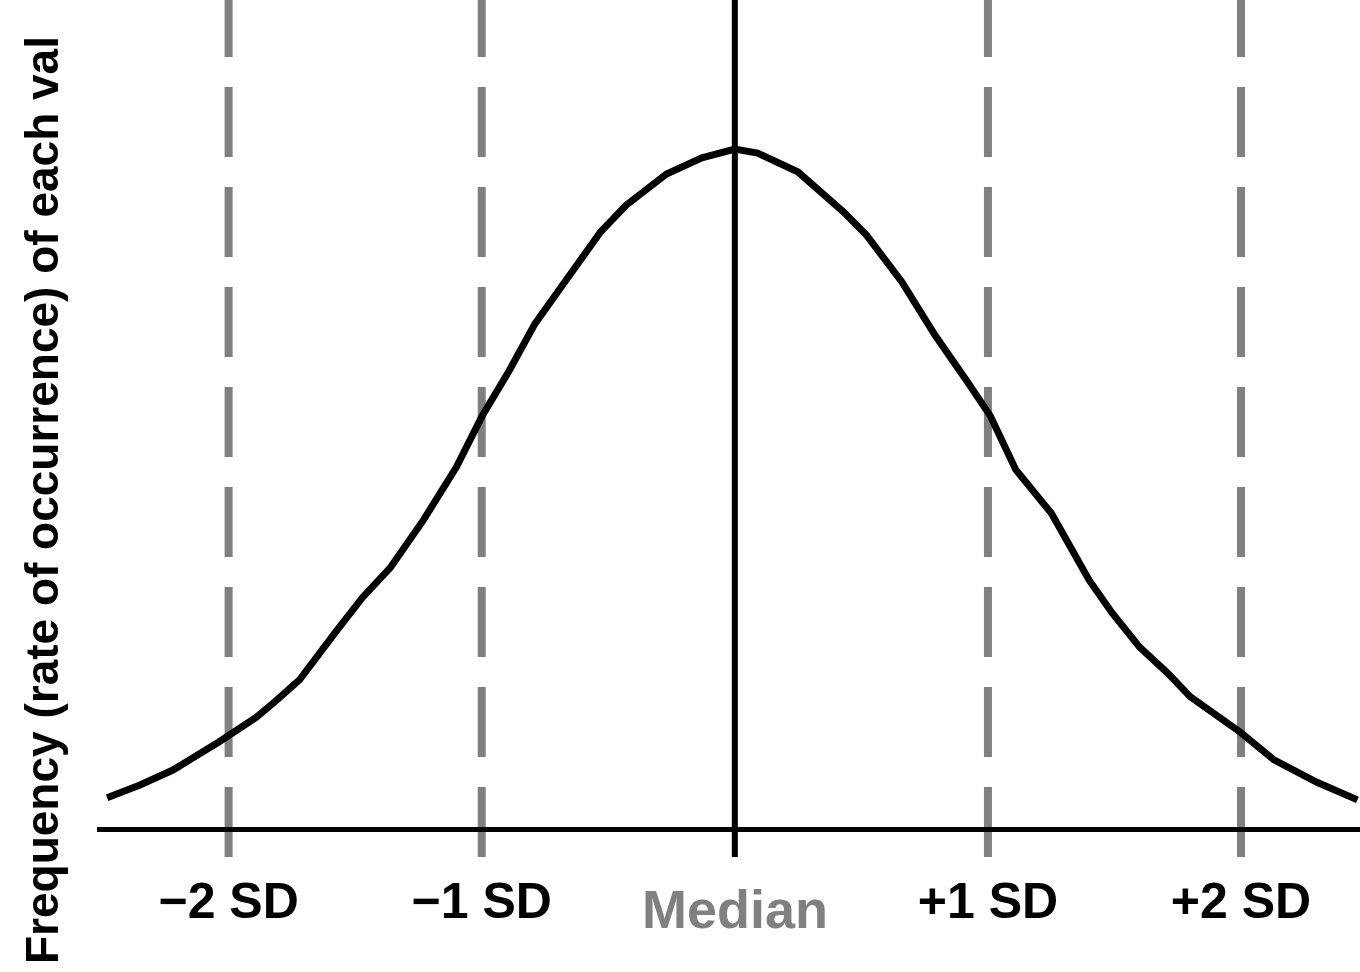 This screenshot has height=972, width=1360. Describe the element at coordinates (42, 500) in the screenshot. I see `y-axis-title: Frequency (rate of occurrence) of each val` at that location.